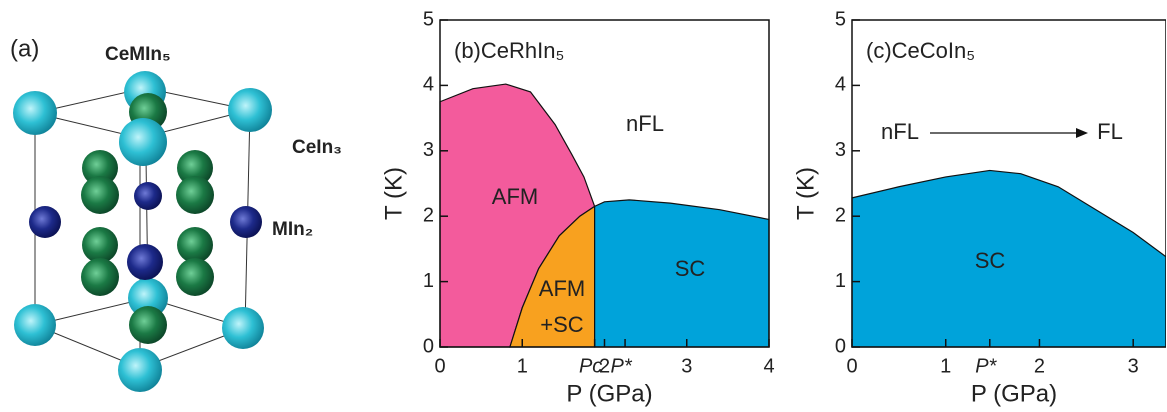 This screenshot has height=412, width=1167. What do you see at coordinates (292, 229) in the screenshot?
I see `structure-label: MIn₂` at bounding box center [292, 229].